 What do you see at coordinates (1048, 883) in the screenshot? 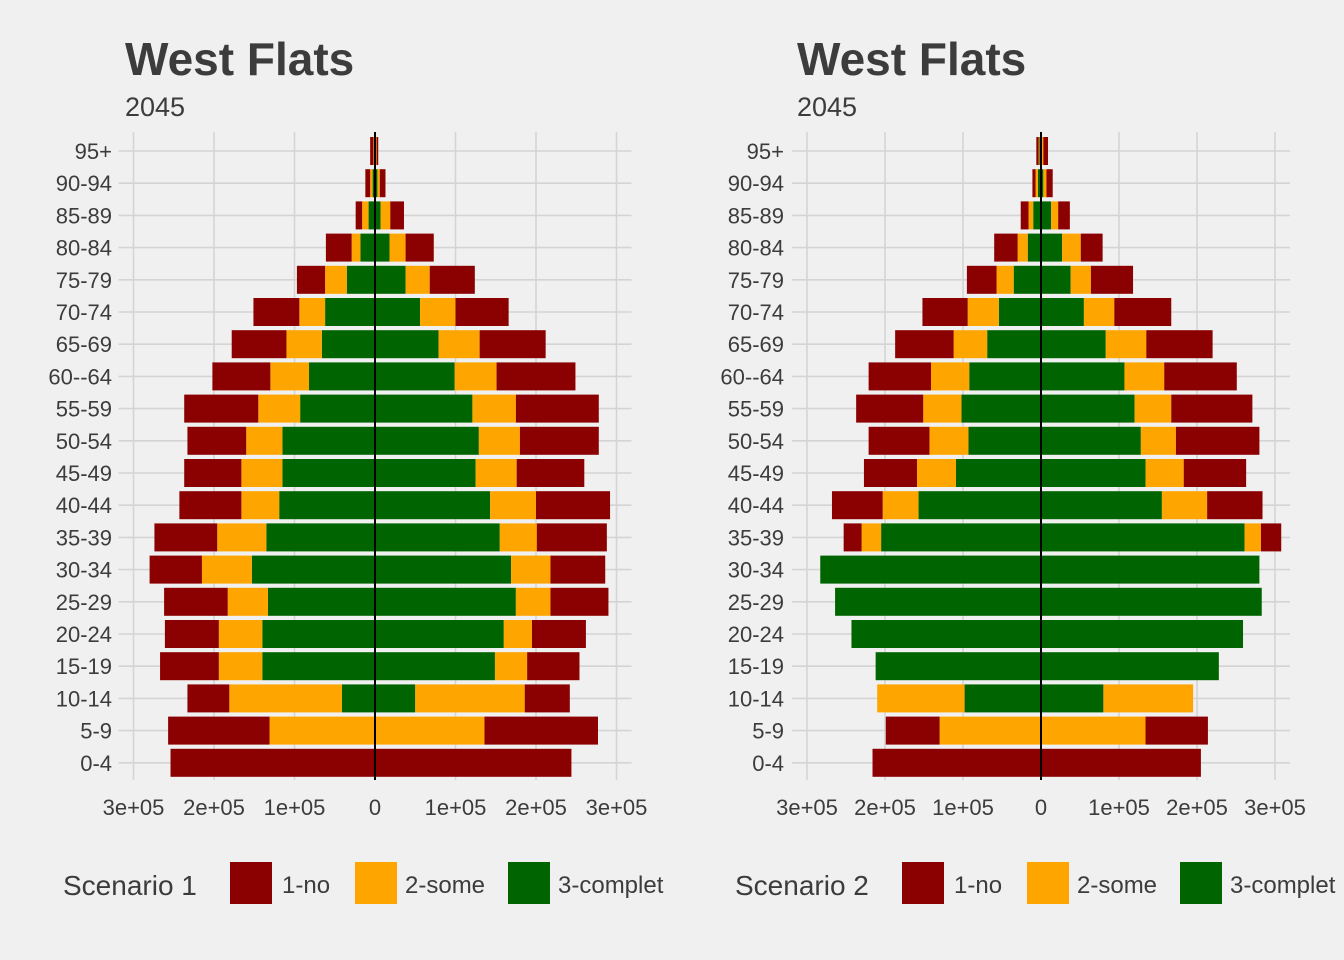
I see `legend-swatch-2-some` at bounding box center [1048, 883].